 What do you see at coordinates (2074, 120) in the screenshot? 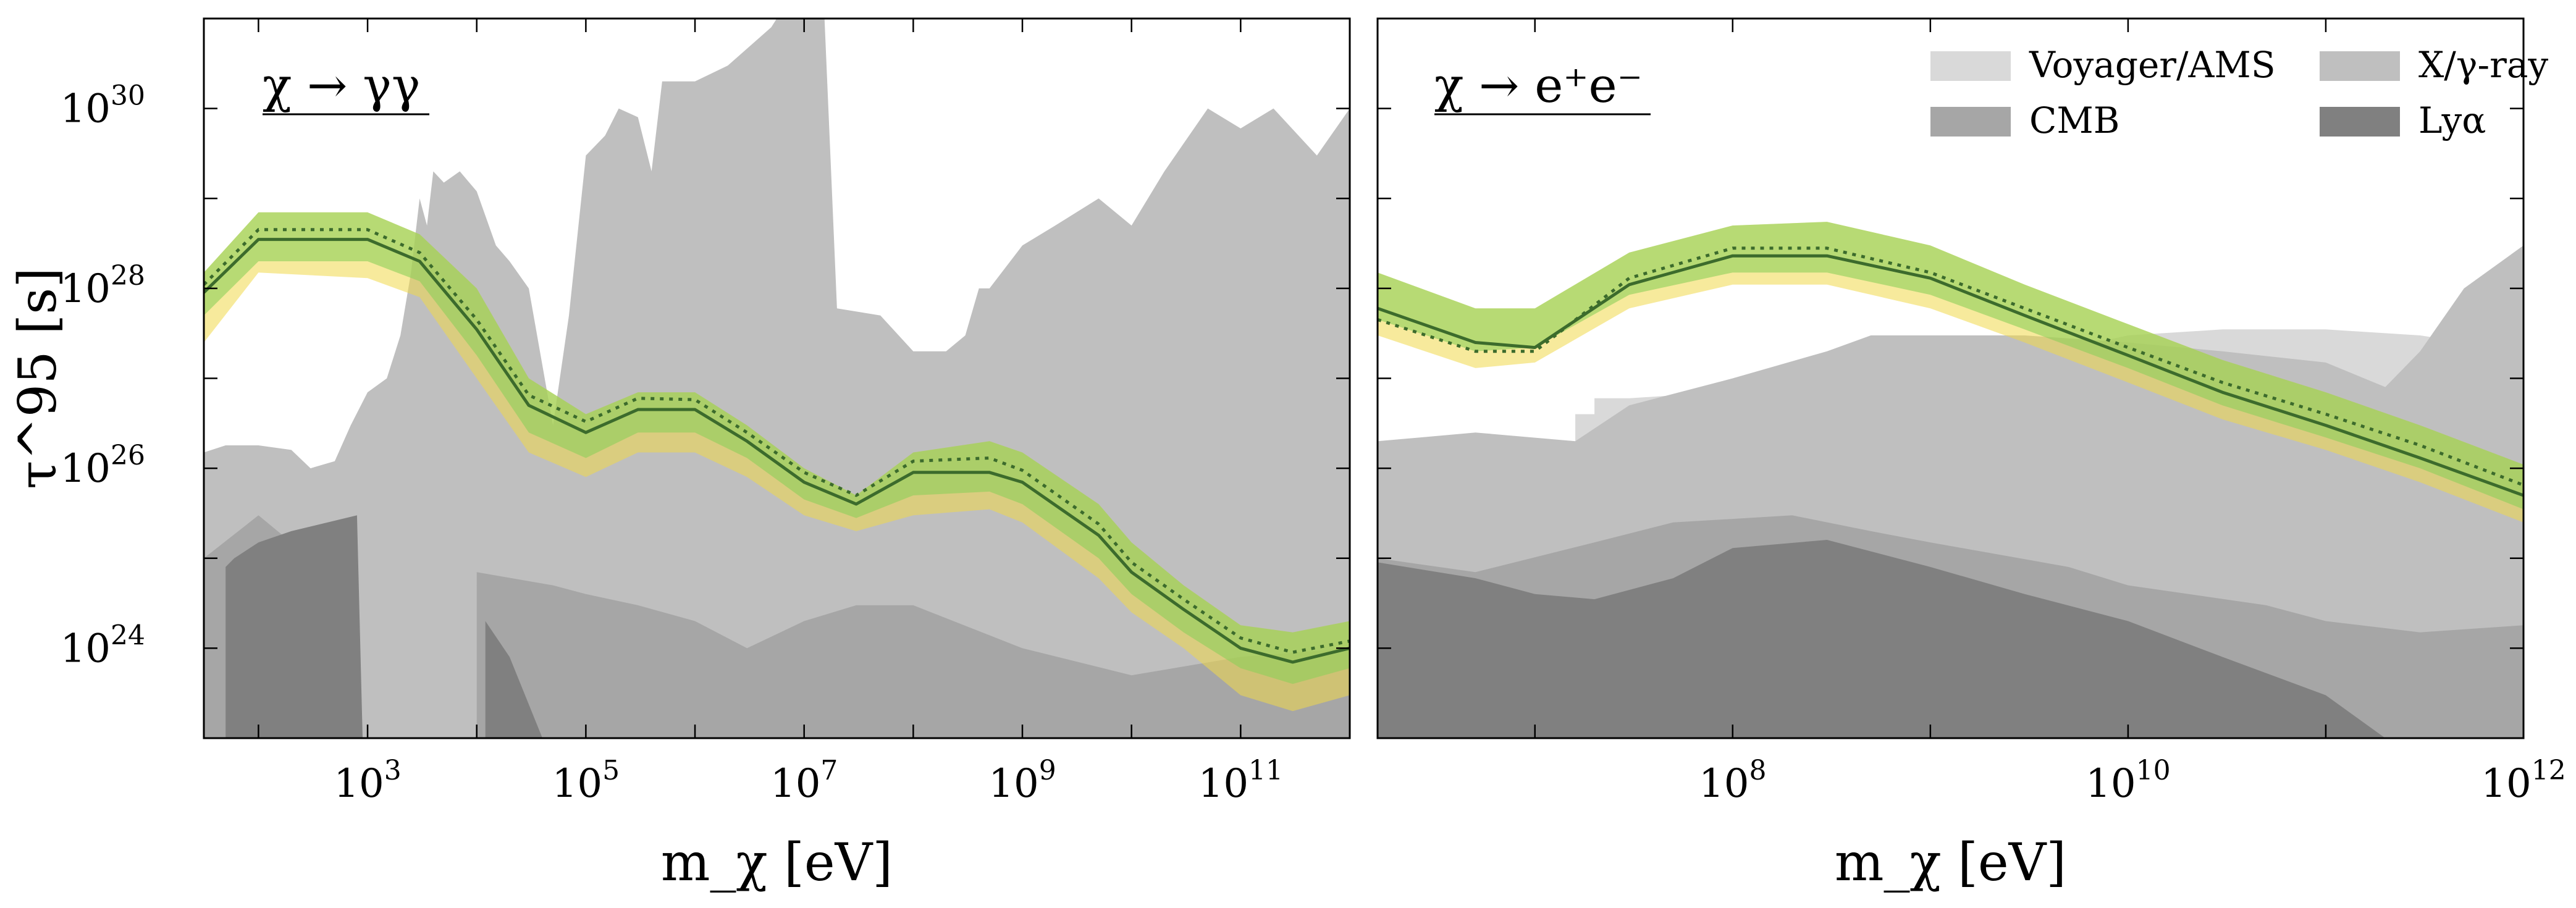
I see `legend-label: CMB` at bounding box center [2074, 120].